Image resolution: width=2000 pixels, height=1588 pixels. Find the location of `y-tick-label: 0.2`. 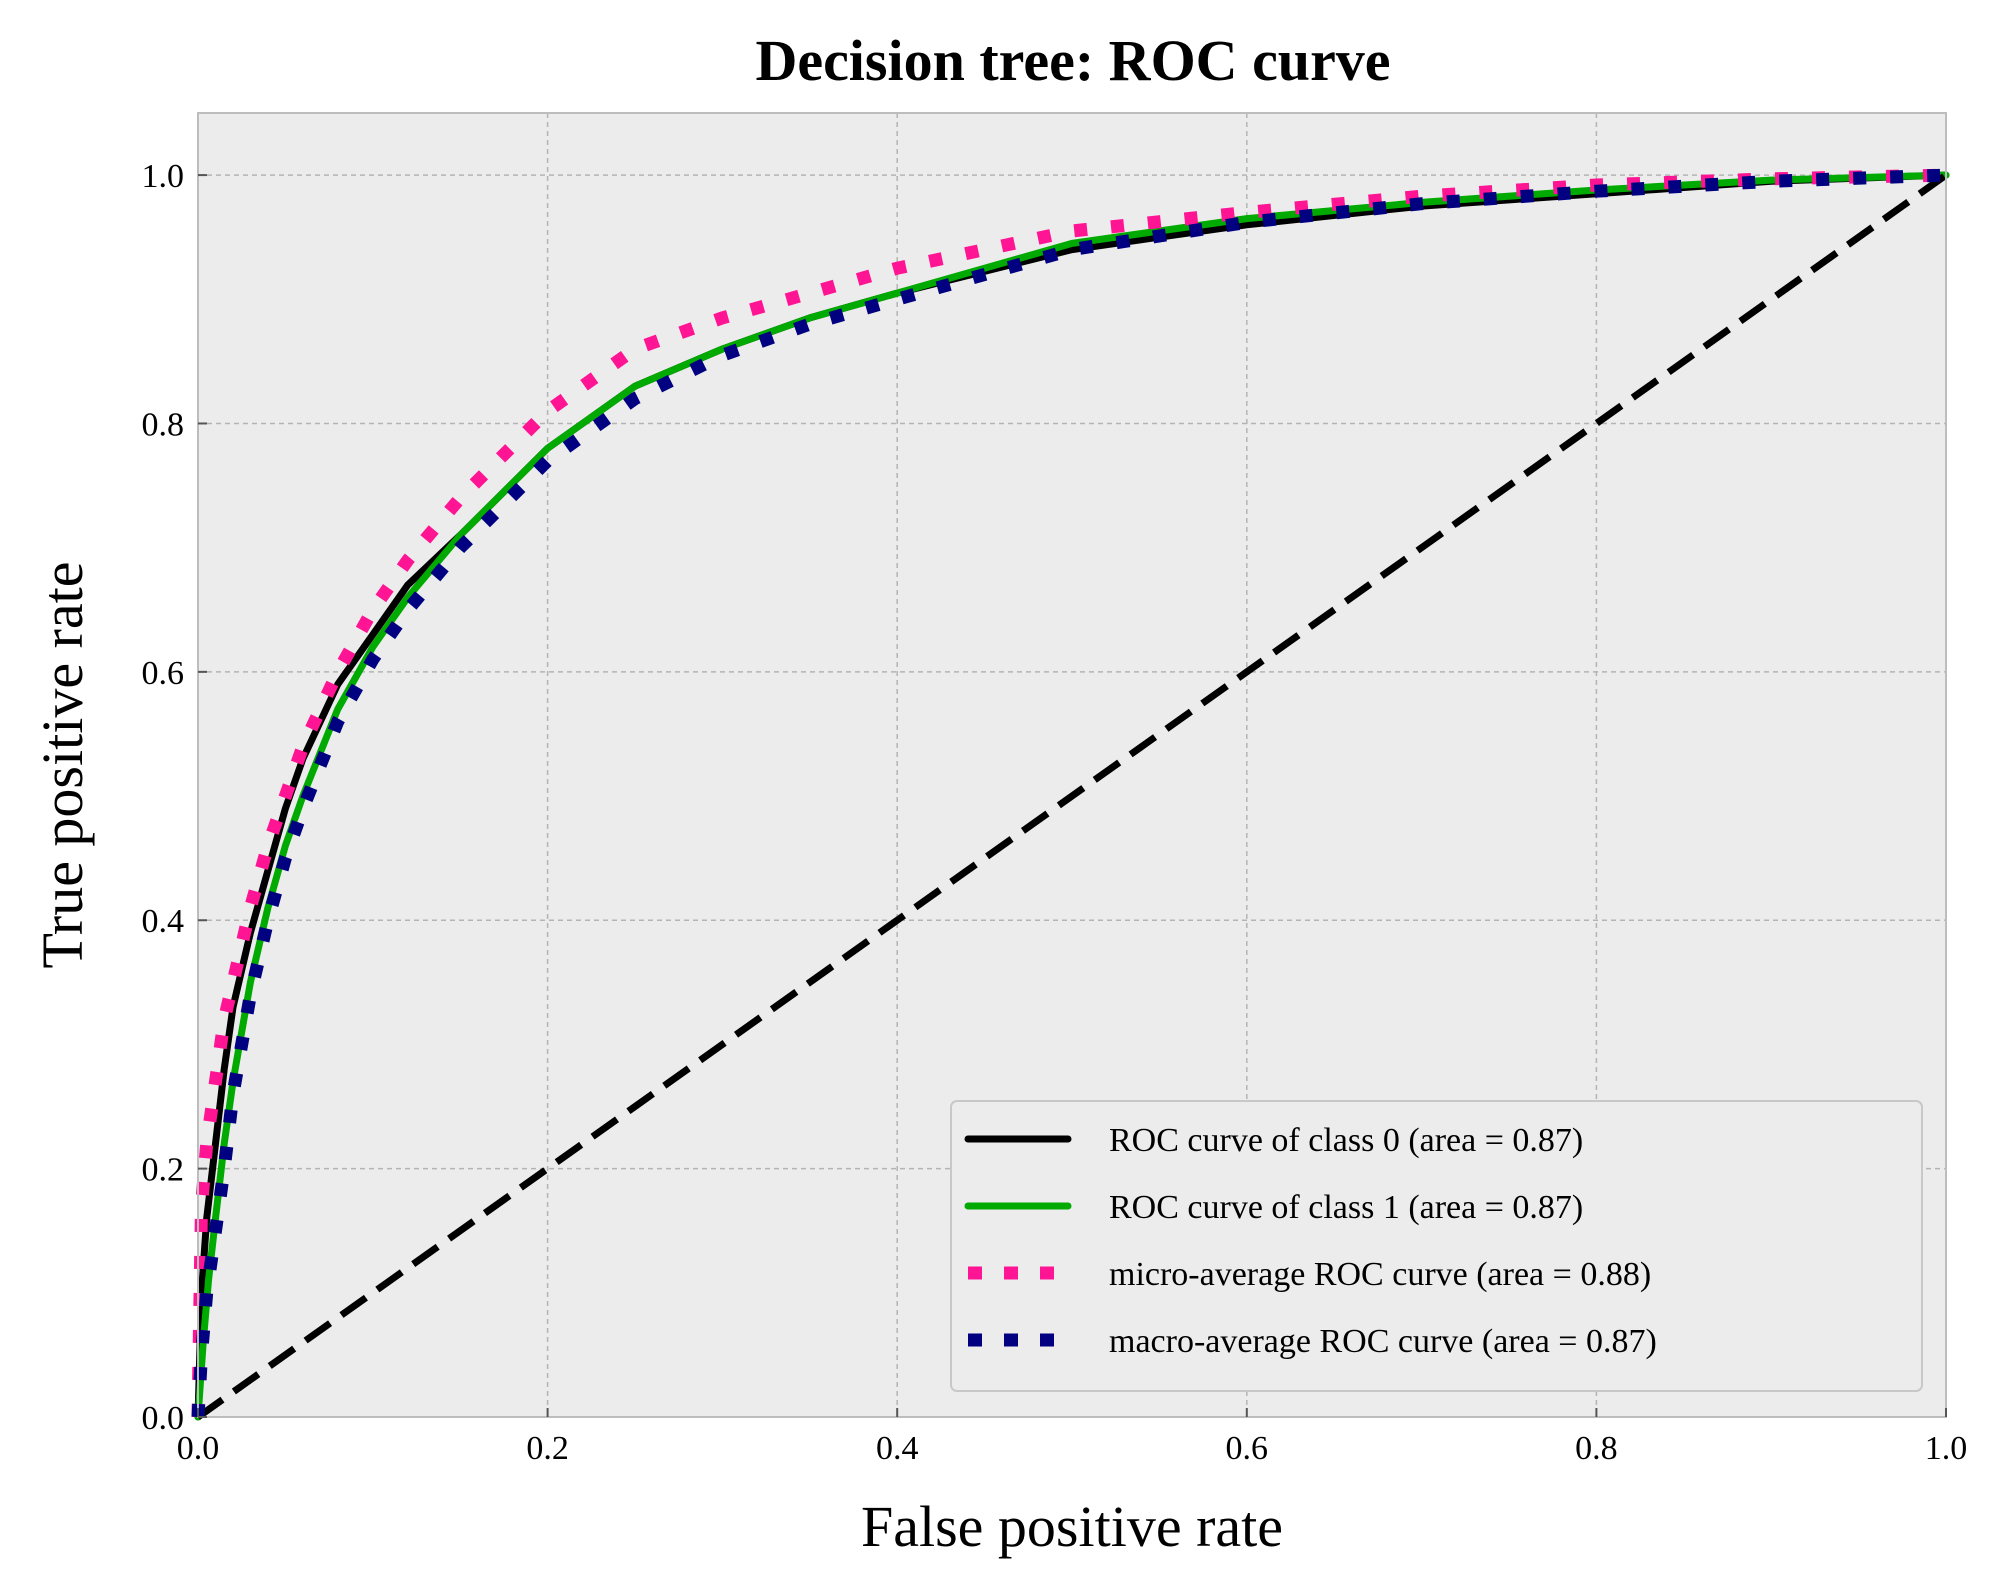

y-tick-label: 0.2 is located at coordinates (163, 1170).